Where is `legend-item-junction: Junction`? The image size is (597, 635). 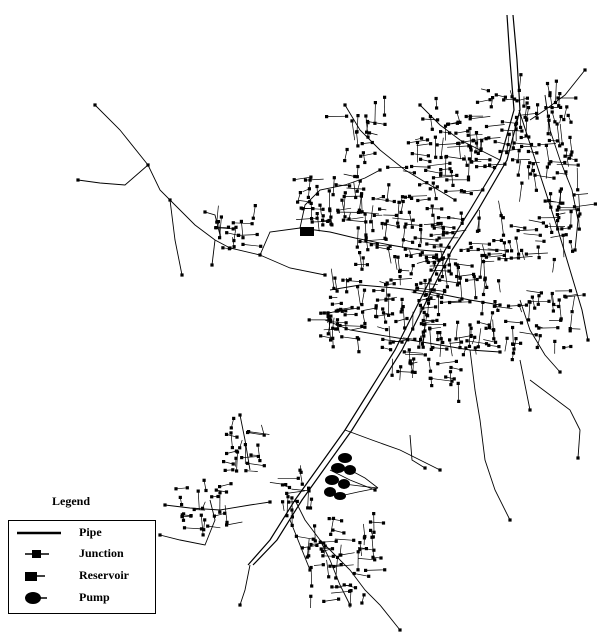
legend-item-junction: Junction is located at coordinates (82, 554).